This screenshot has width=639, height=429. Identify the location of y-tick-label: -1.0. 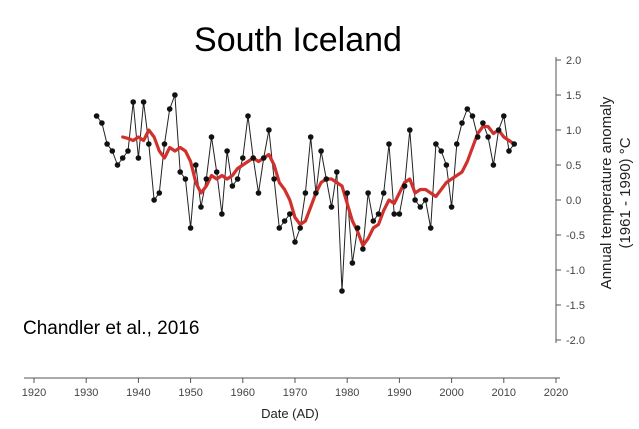
(575, 271).